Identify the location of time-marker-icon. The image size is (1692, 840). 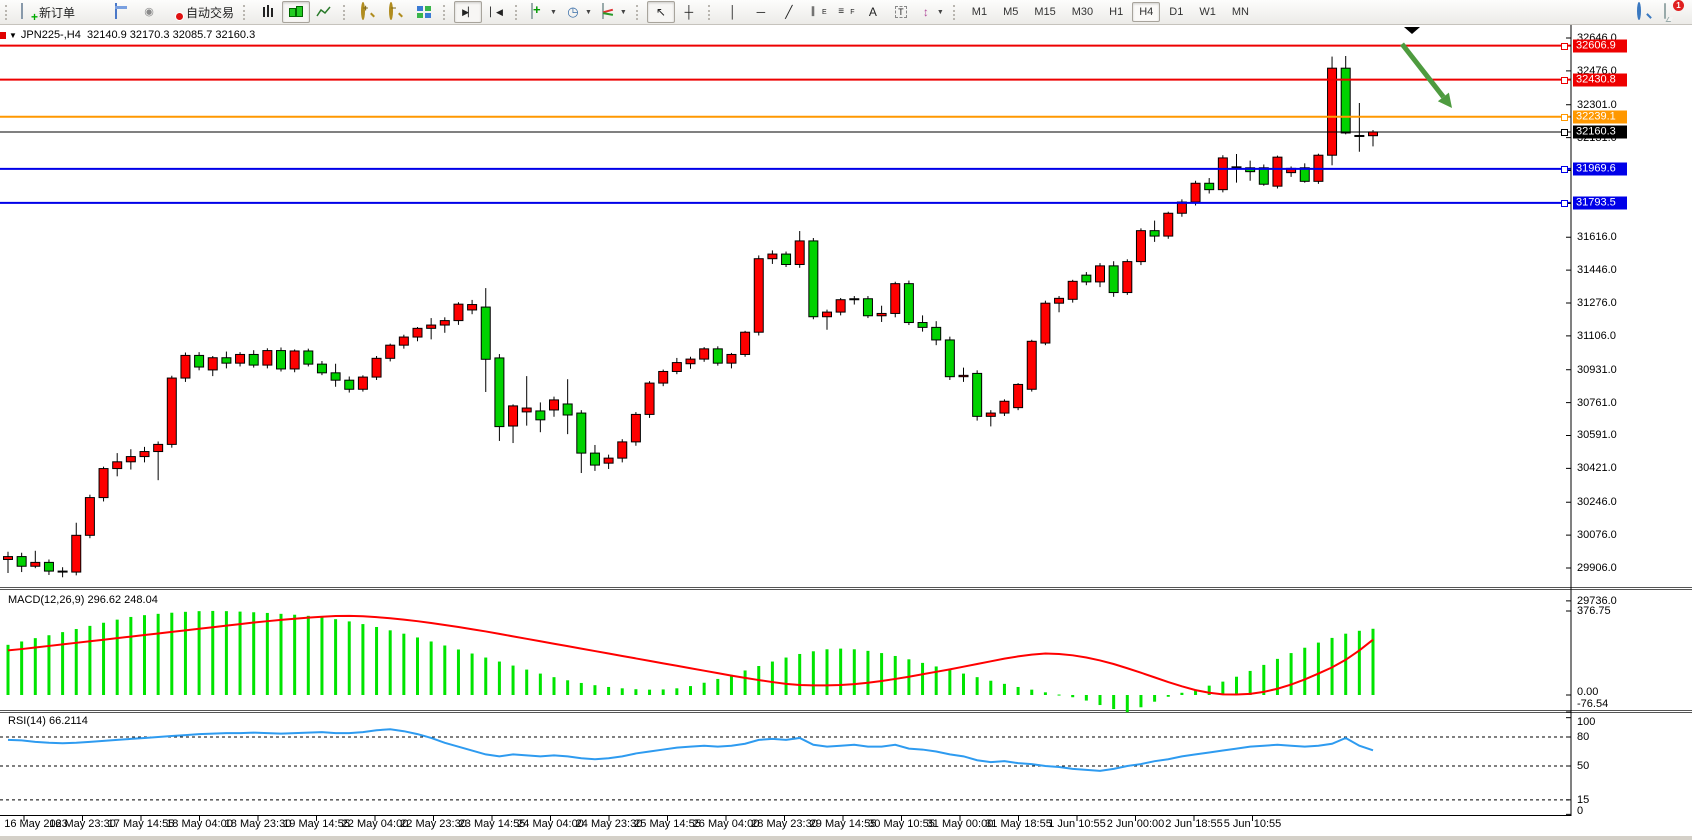
(1412, 30).